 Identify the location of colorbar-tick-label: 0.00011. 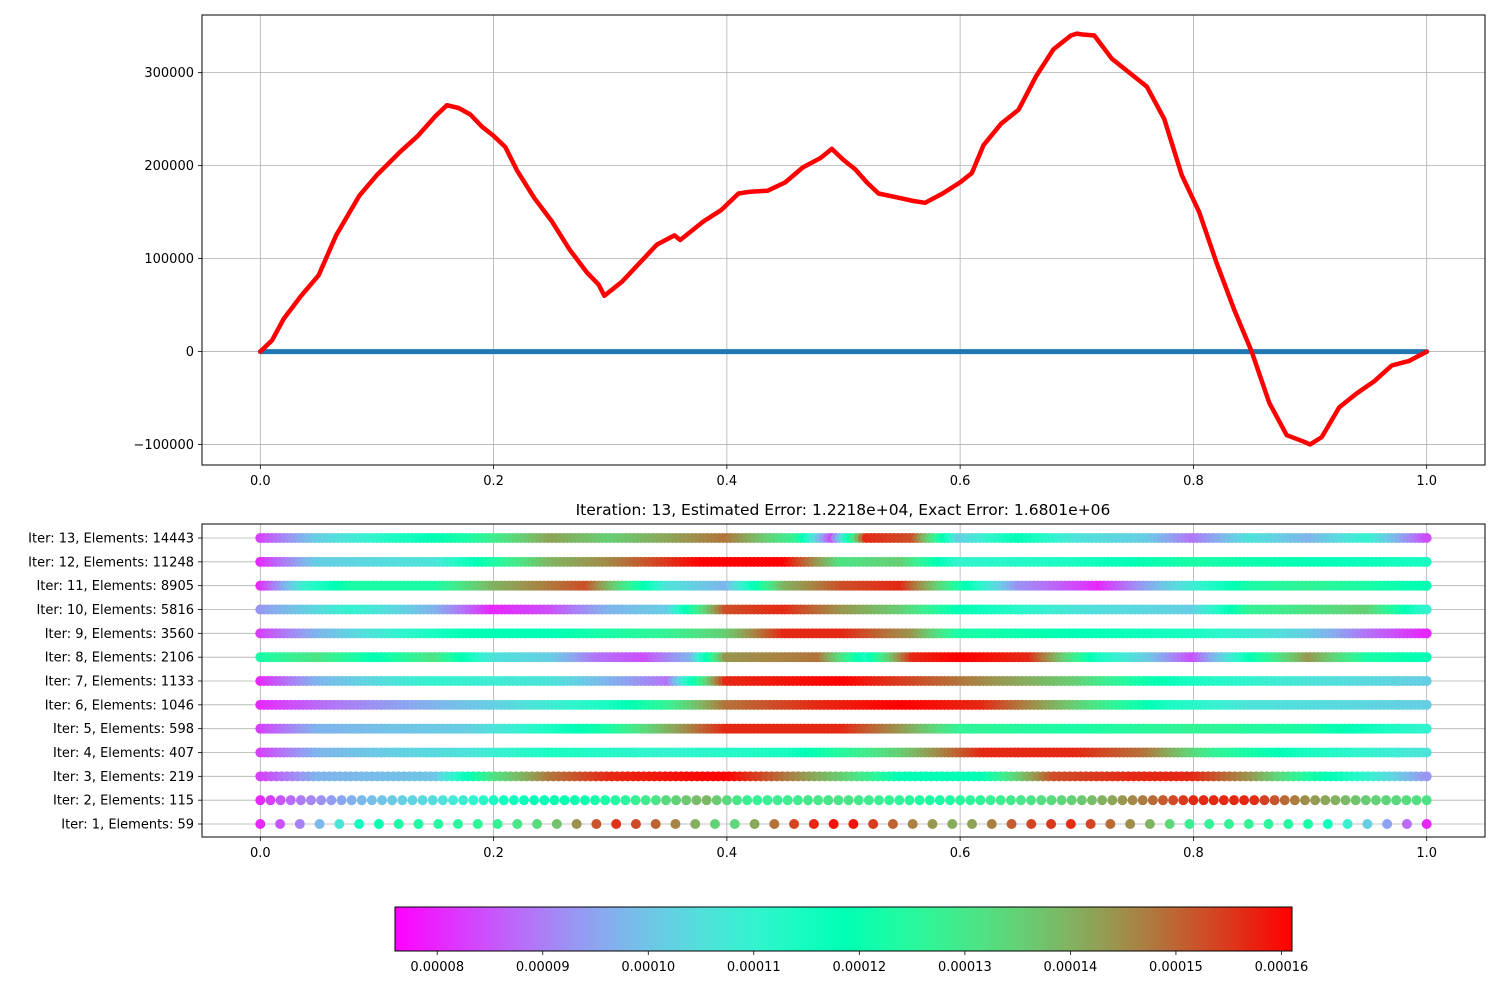
(754, 967).